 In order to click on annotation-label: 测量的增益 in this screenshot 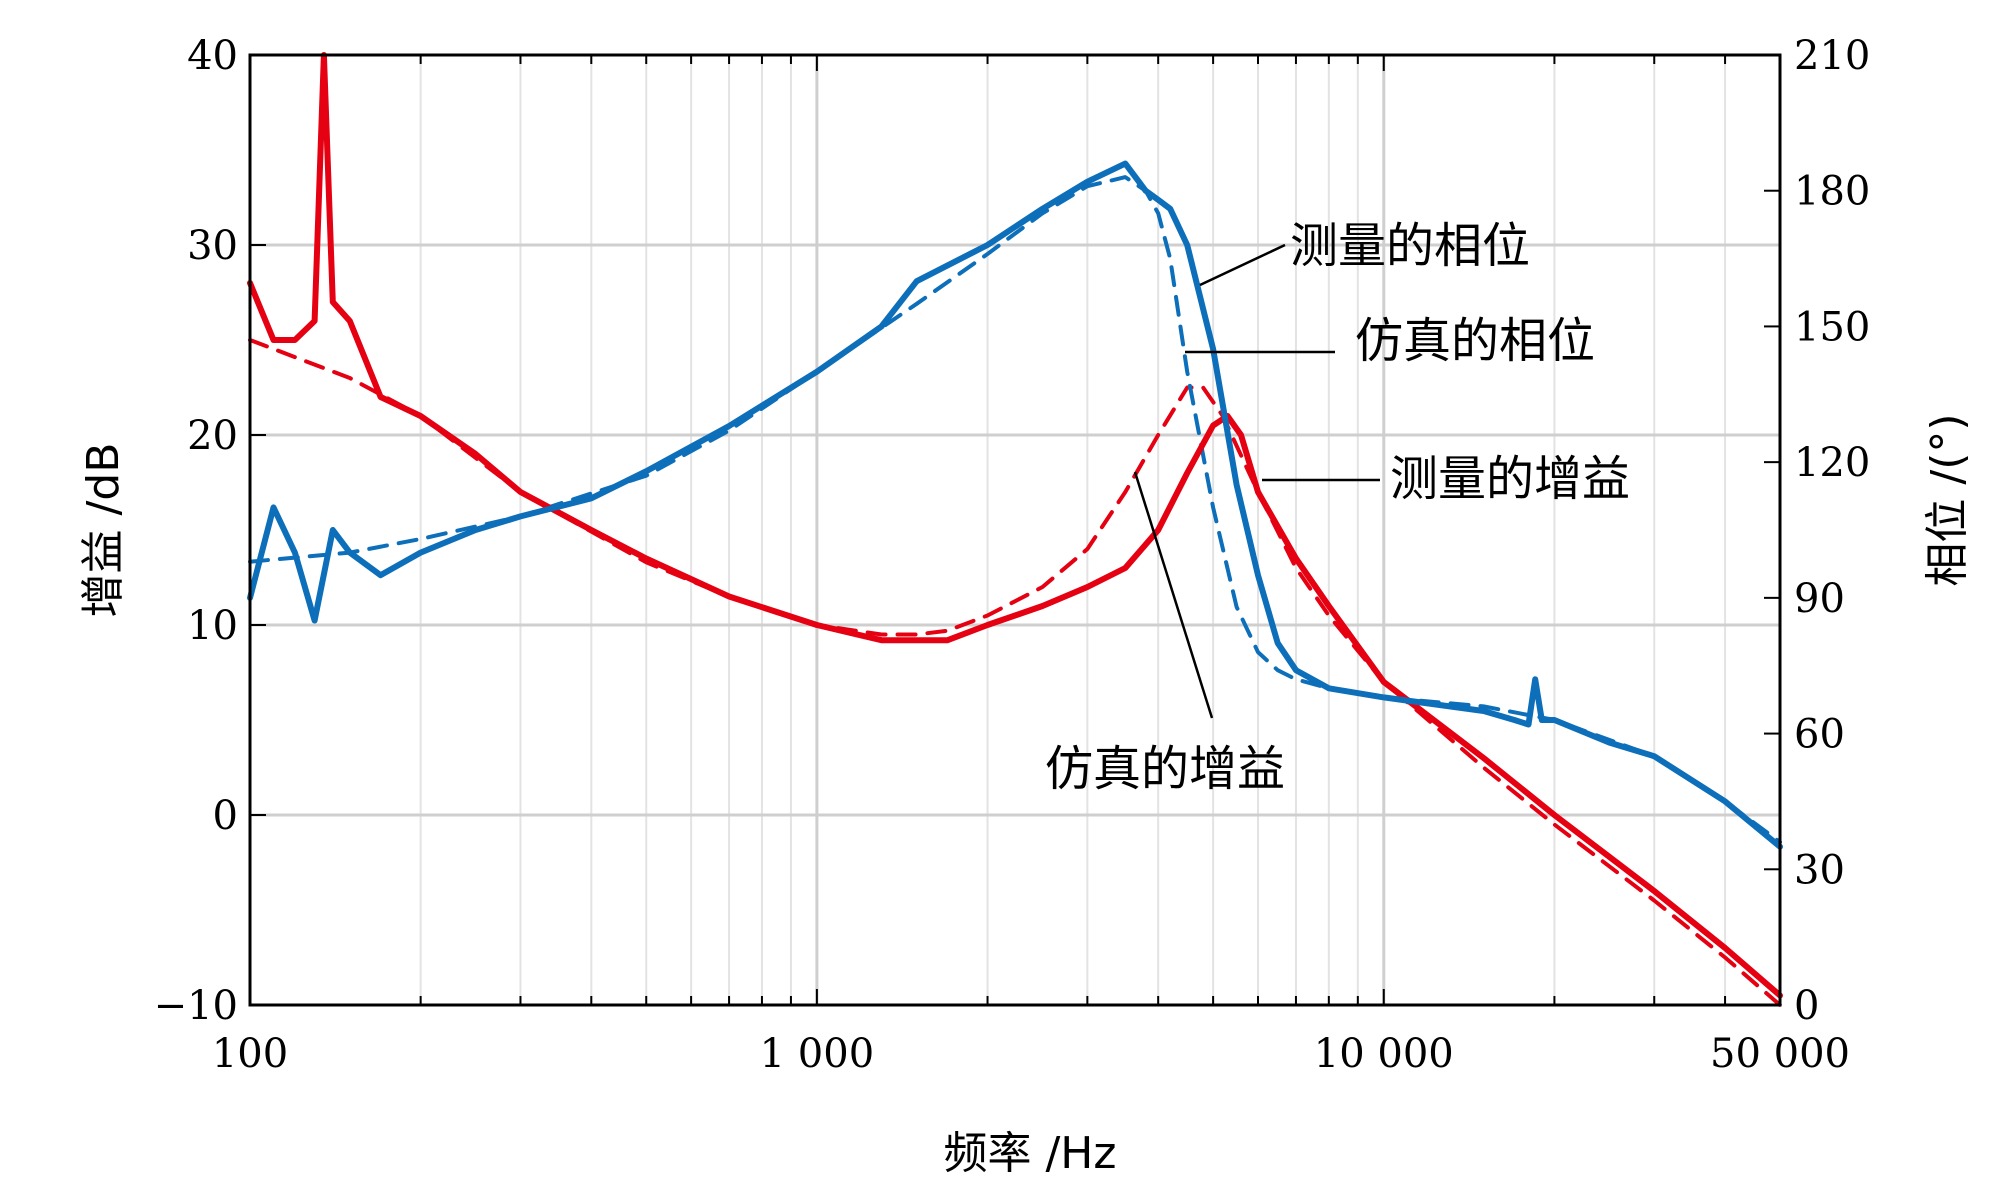, I will do `click(1510, 479)`.